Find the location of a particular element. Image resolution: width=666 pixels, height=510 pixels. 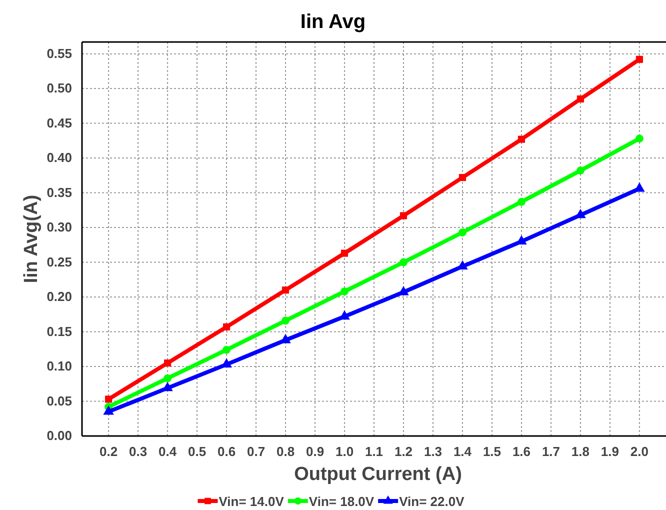

y-tick-label: 0.15 is located at coordinates (59, 331).